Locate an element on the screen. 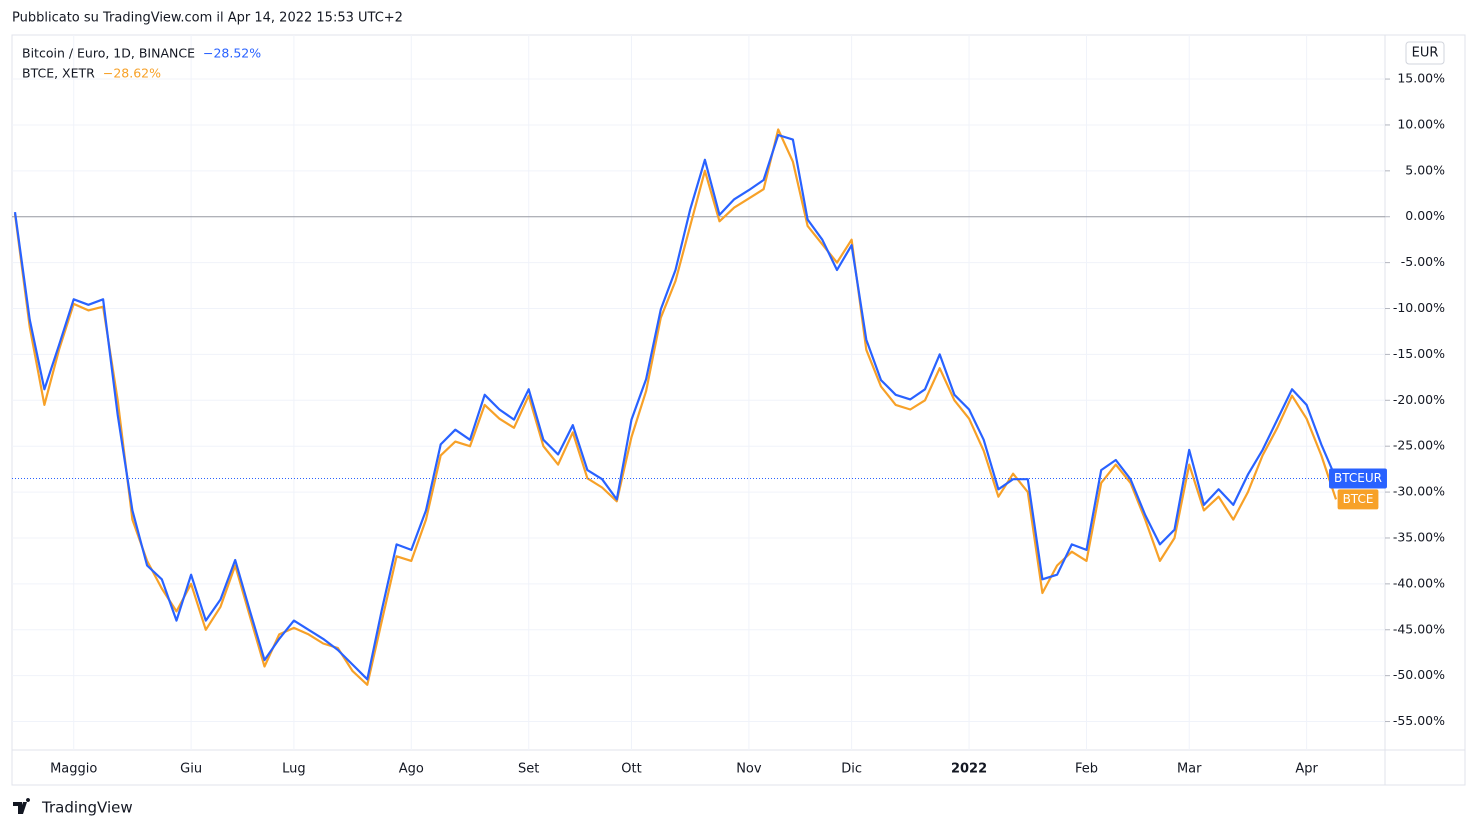 The width and height of the screenshot is (1478, 830). y-tick-label: -15.00% is located at coordinates (1419, 353).